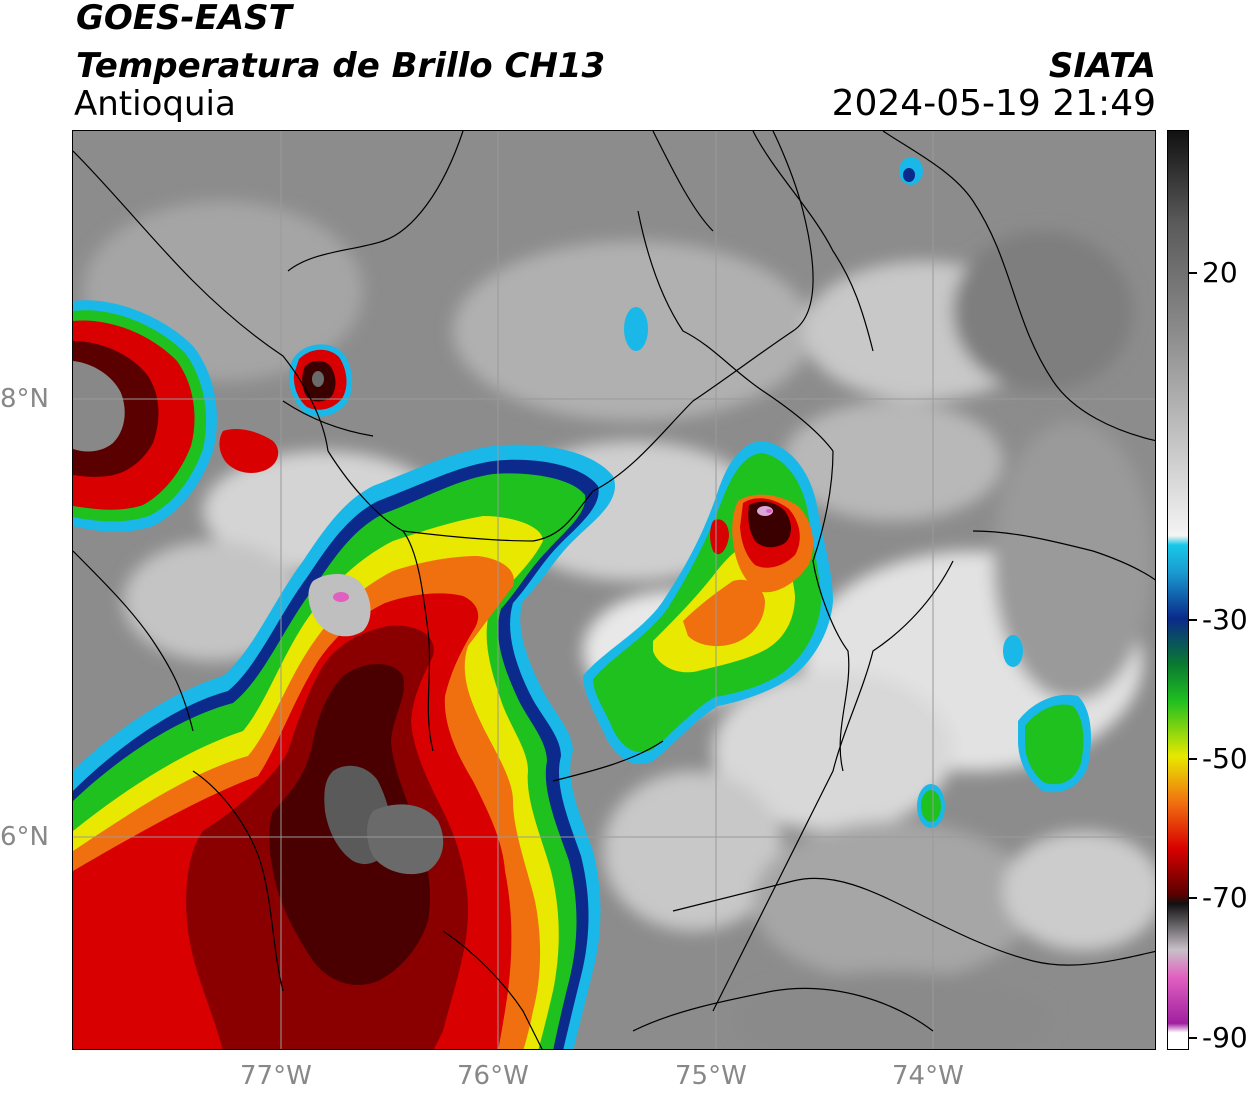 The image size is (1252, 1099). Describe the element at coordinates (1193, 620) in the screenshot. I see `colorbar-tick-m30` at that location.